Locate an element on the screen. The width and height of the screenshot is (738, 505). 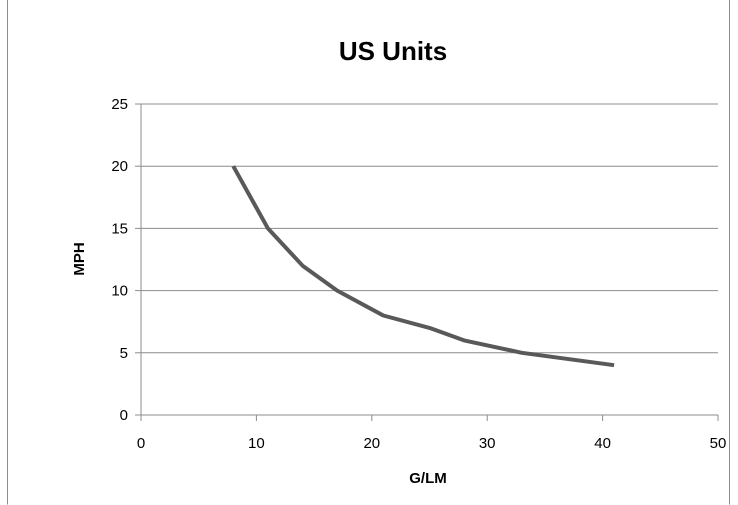
y-tick-label: 20 is located at coordinates (119, 166).